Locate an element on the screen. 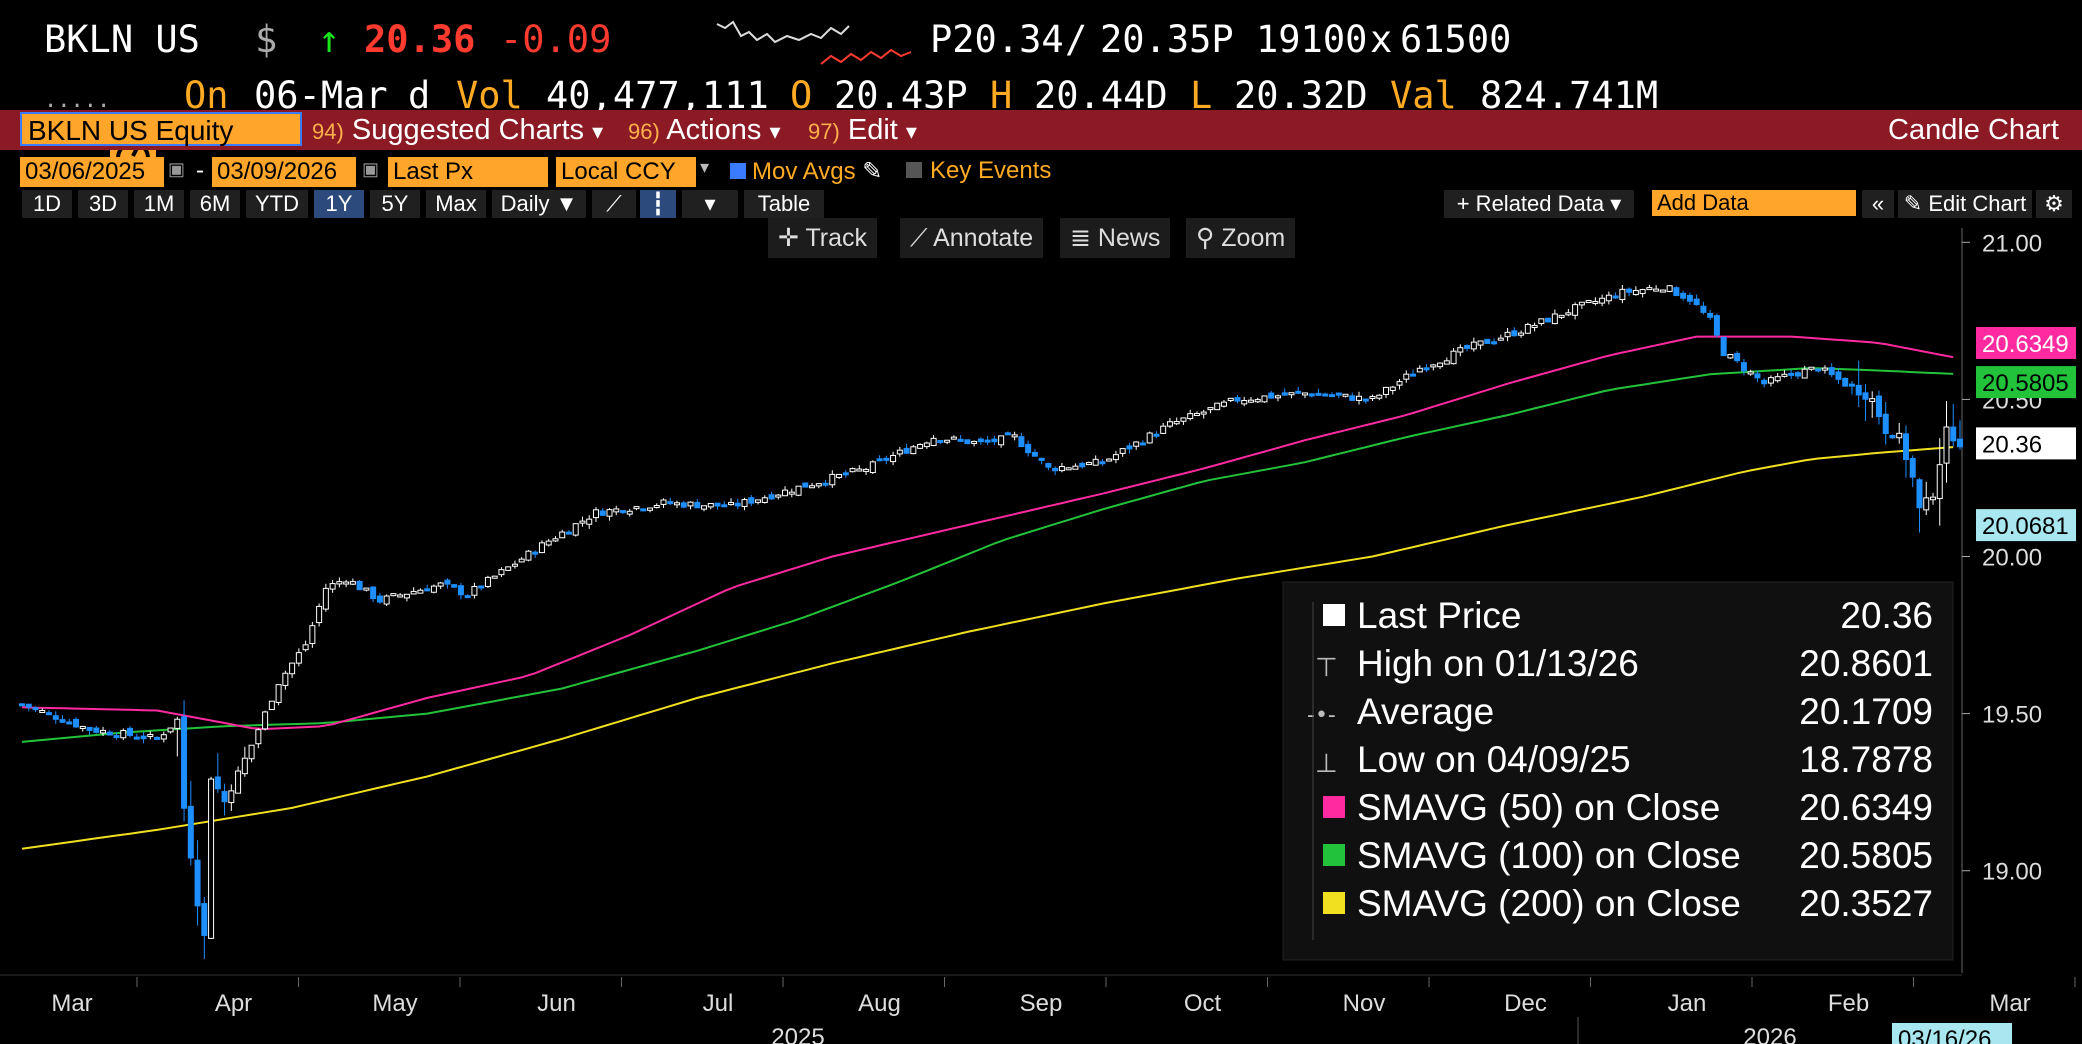 Image resolution: width=2082 pixels, height=1044 pixels. legend-value: 20.5805 is located at coordinates (1866, 855).